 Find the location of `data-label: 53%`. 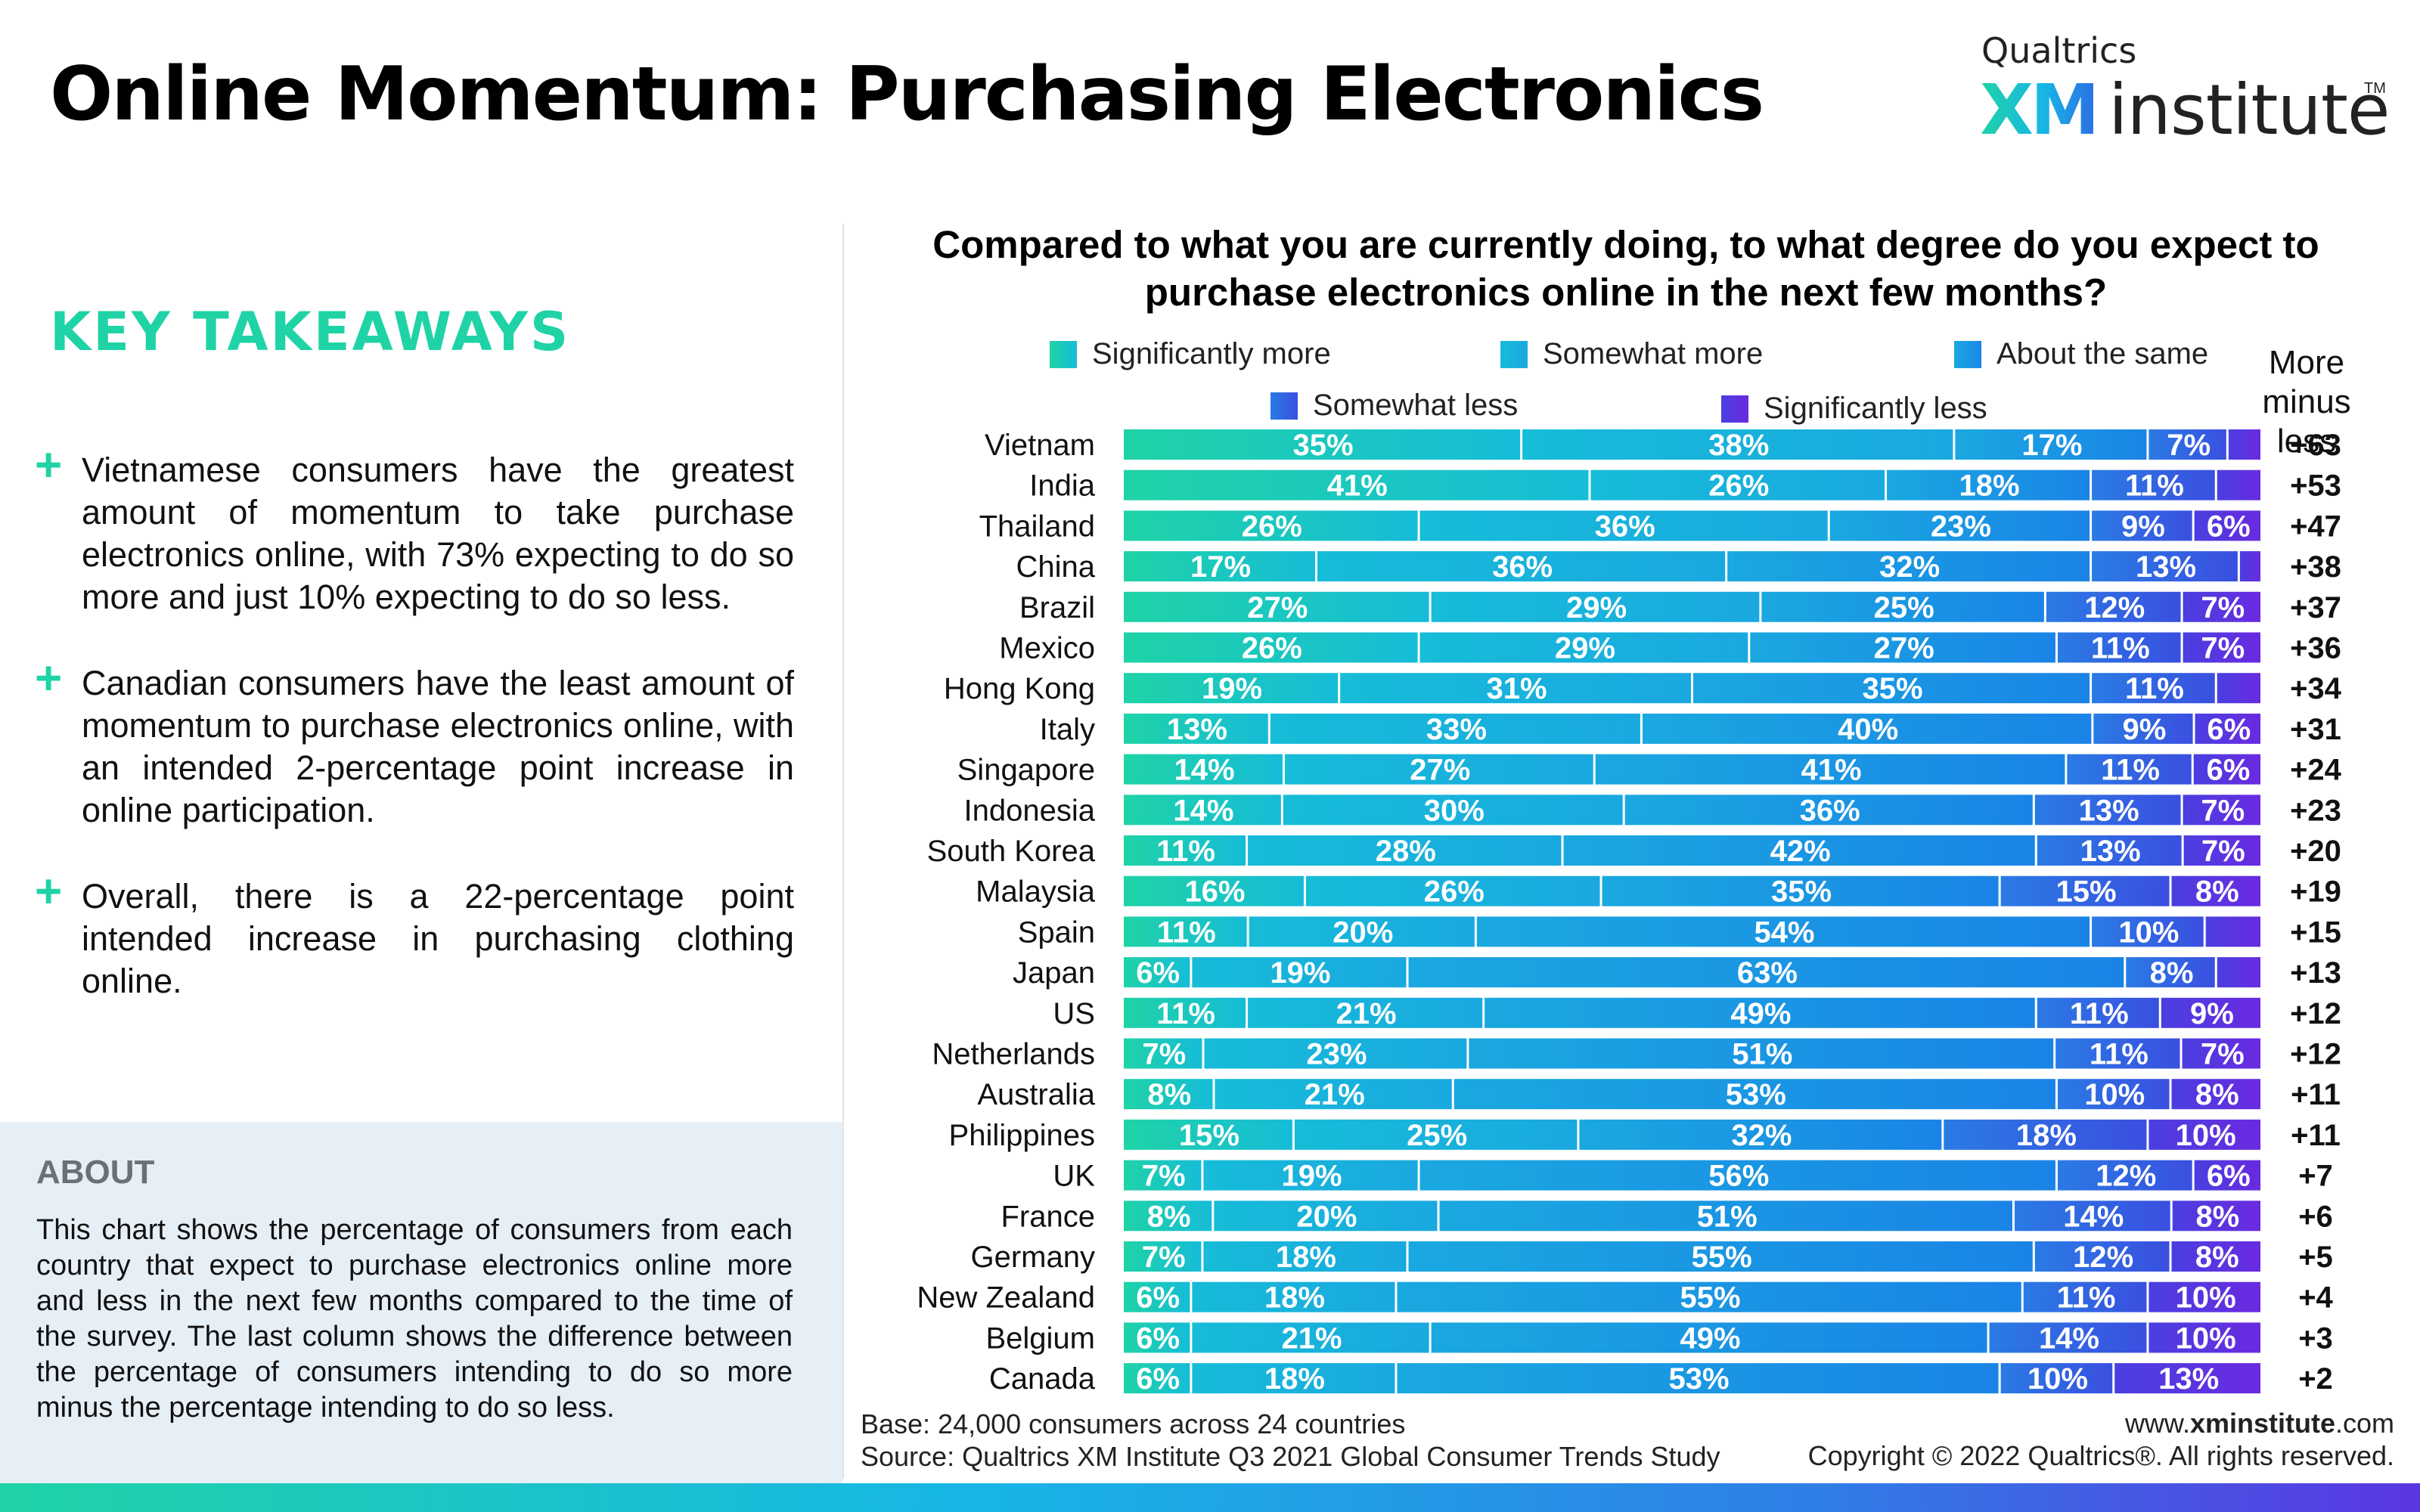

data-label: 53% is located at coordinates (1698, 1379).